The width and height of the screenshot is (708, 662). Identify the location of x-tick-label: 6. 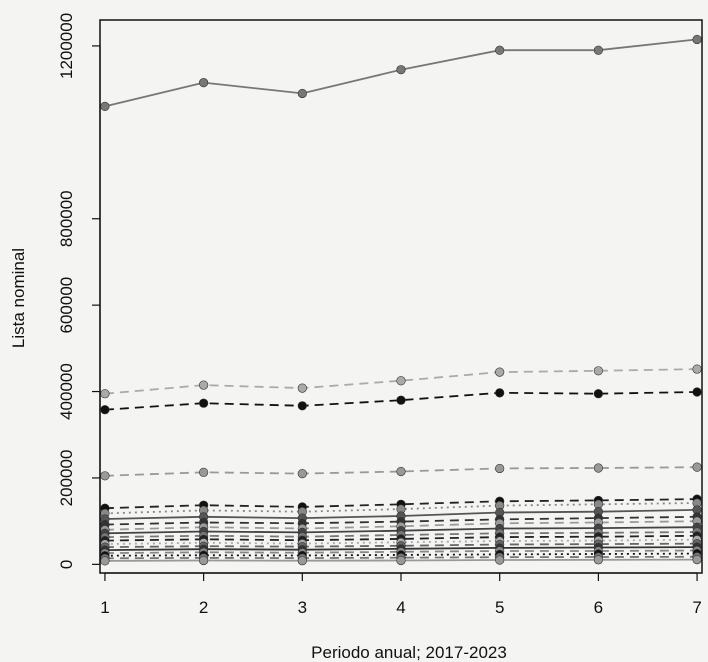
(598, 607).